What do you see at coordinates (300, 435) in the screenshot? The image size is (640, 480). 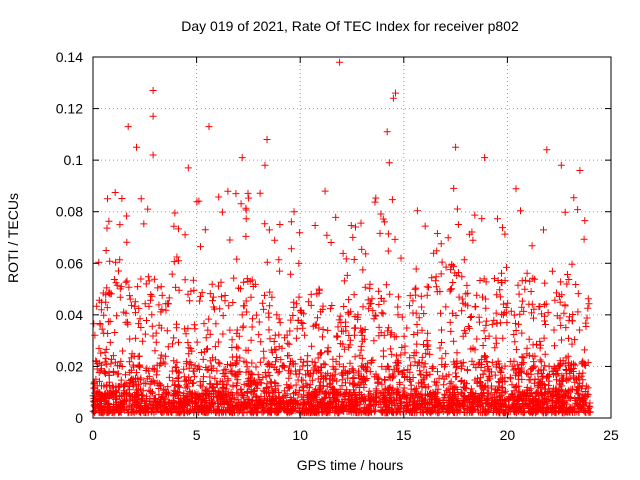 I see `x-tick-label: 10` at bounding box center [300, 435].